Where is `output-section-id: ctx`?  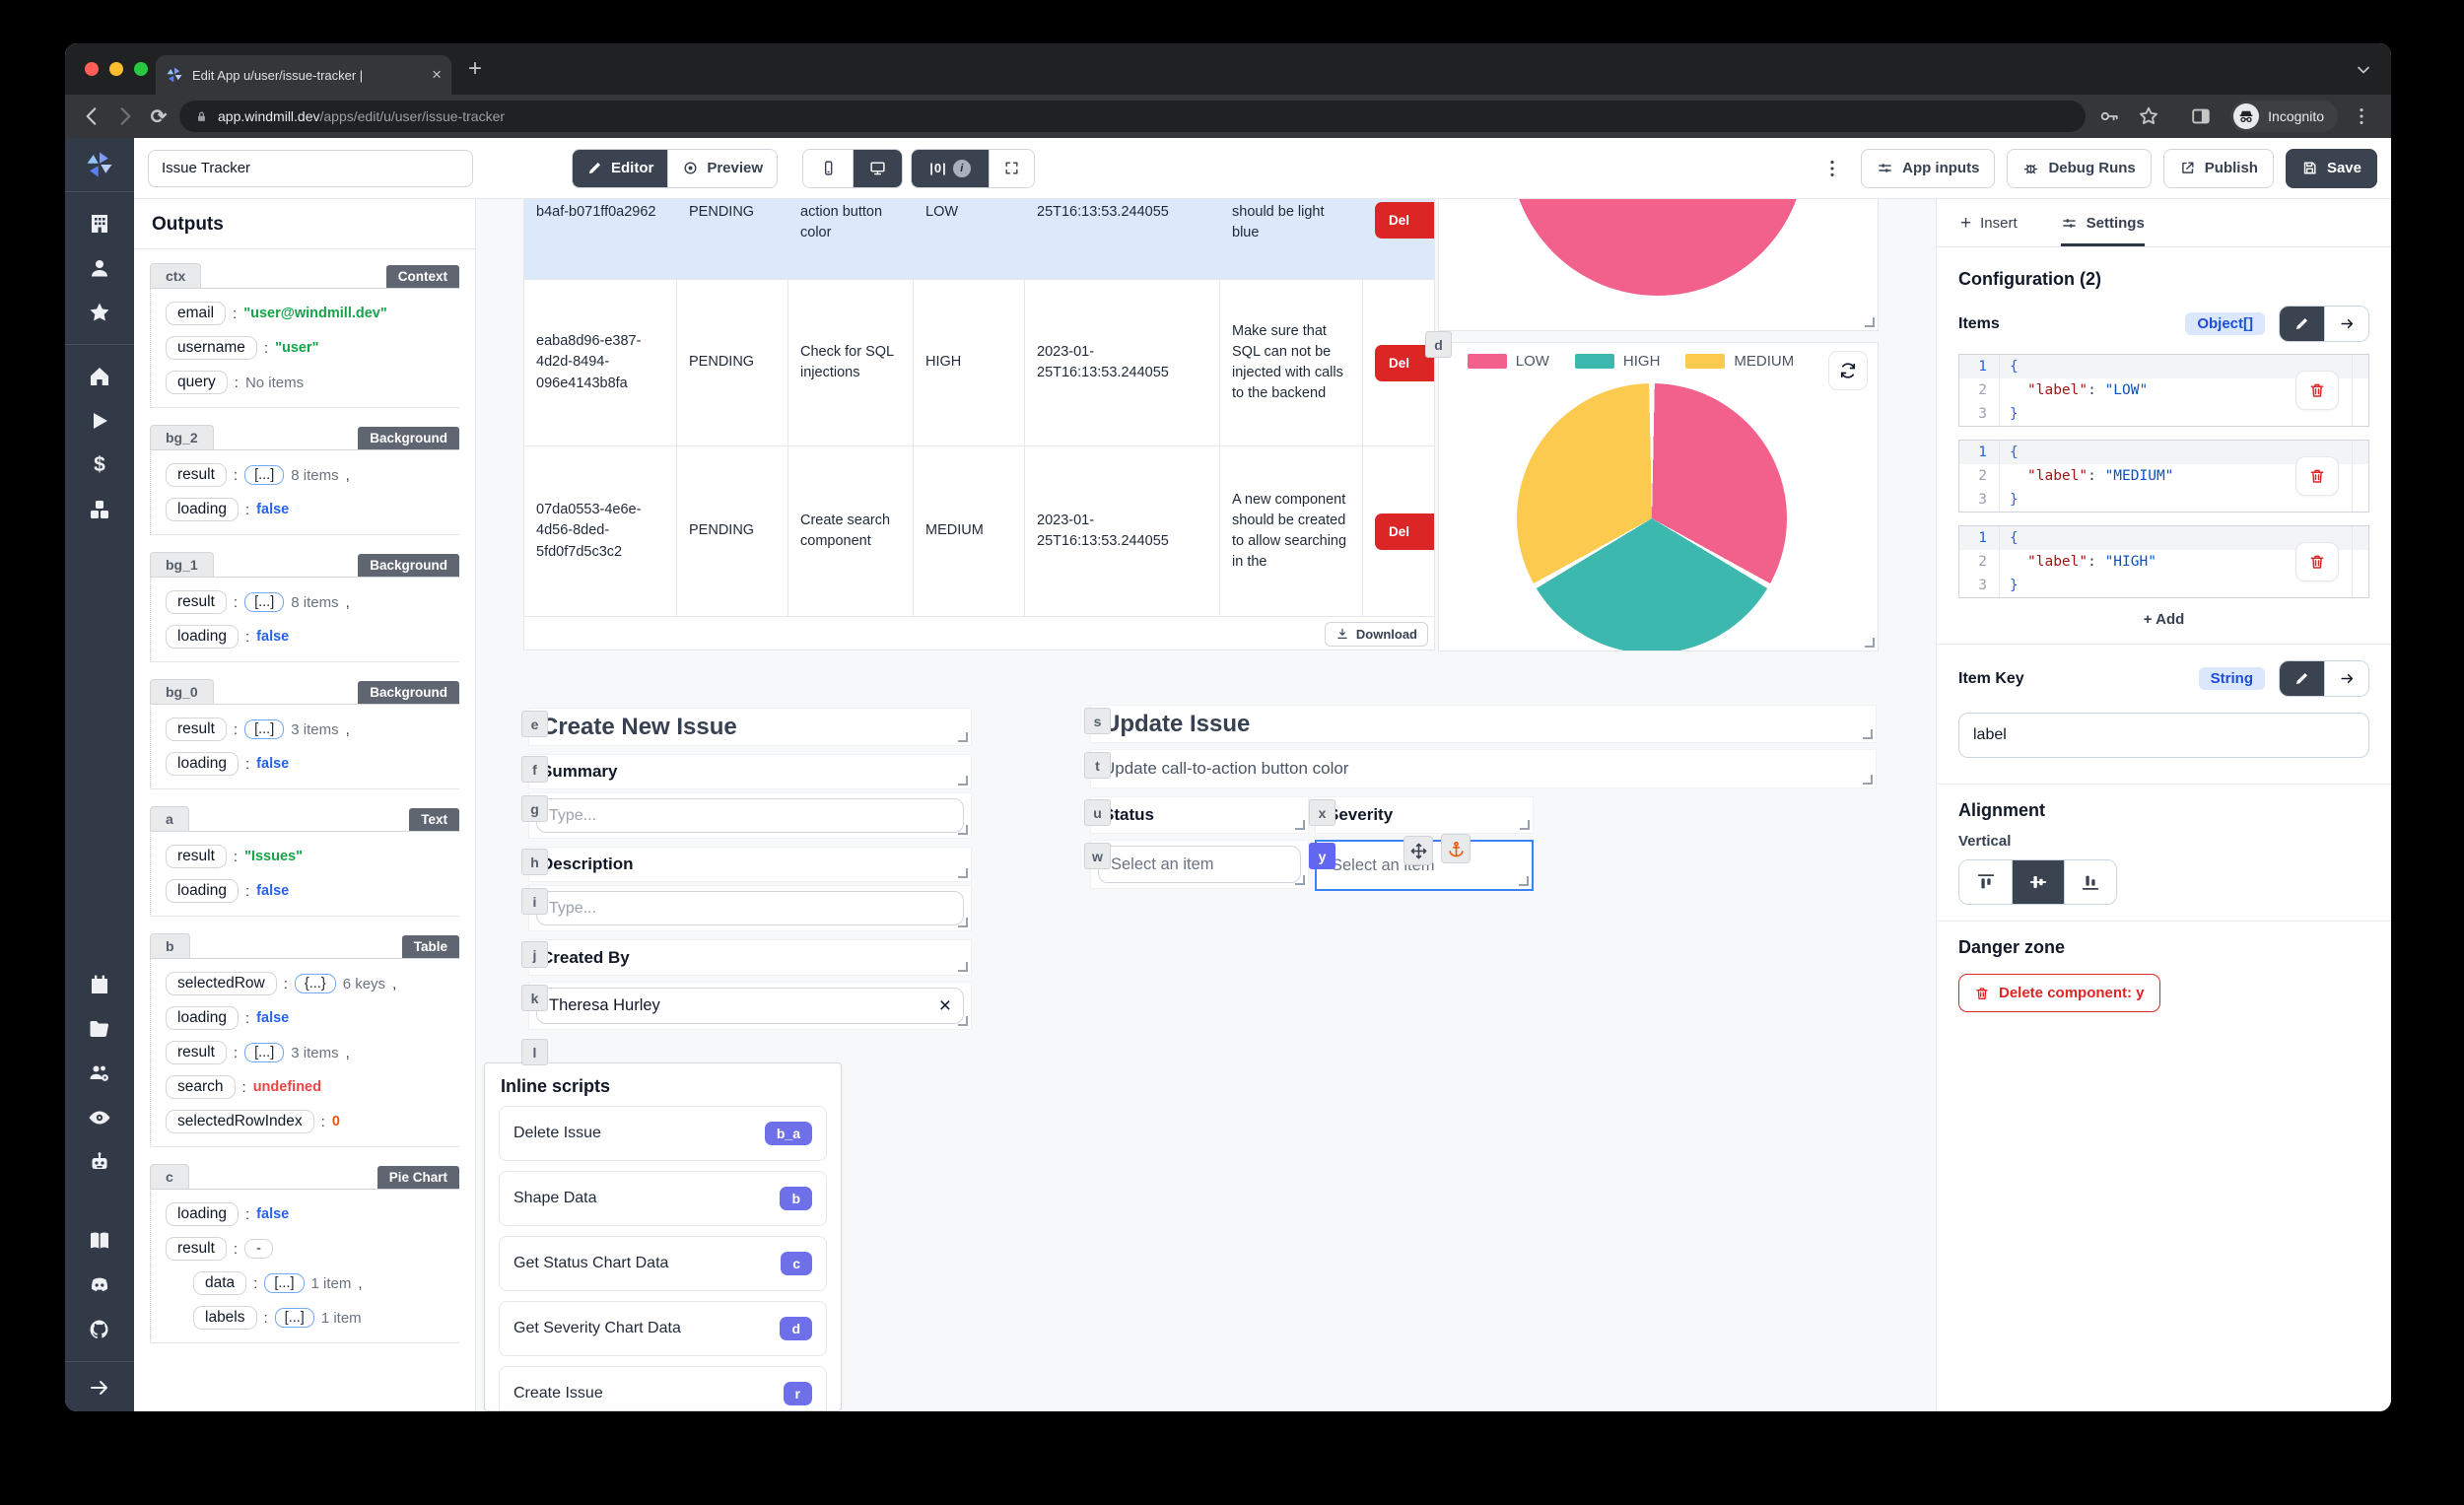 output-section-id: ctx is located at coordinates (176, 275).